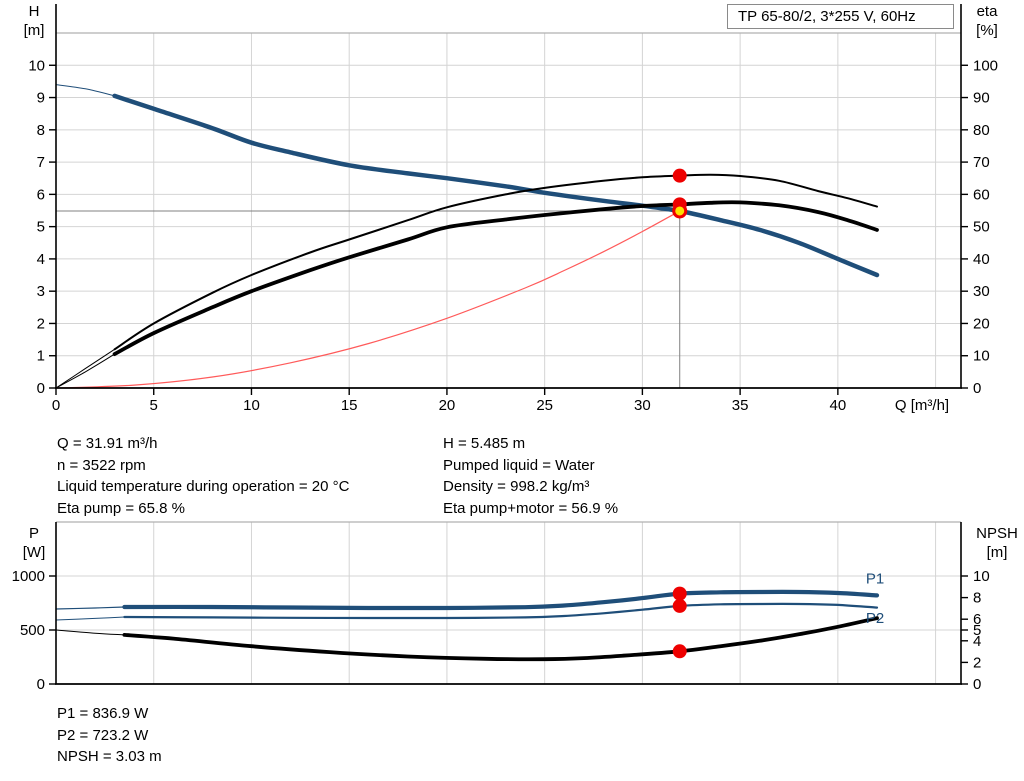 The height and width of the screenshot is (781, 1024). I want to click on info-line-q: Q = 31.91 m³/h, so click(107, 443).